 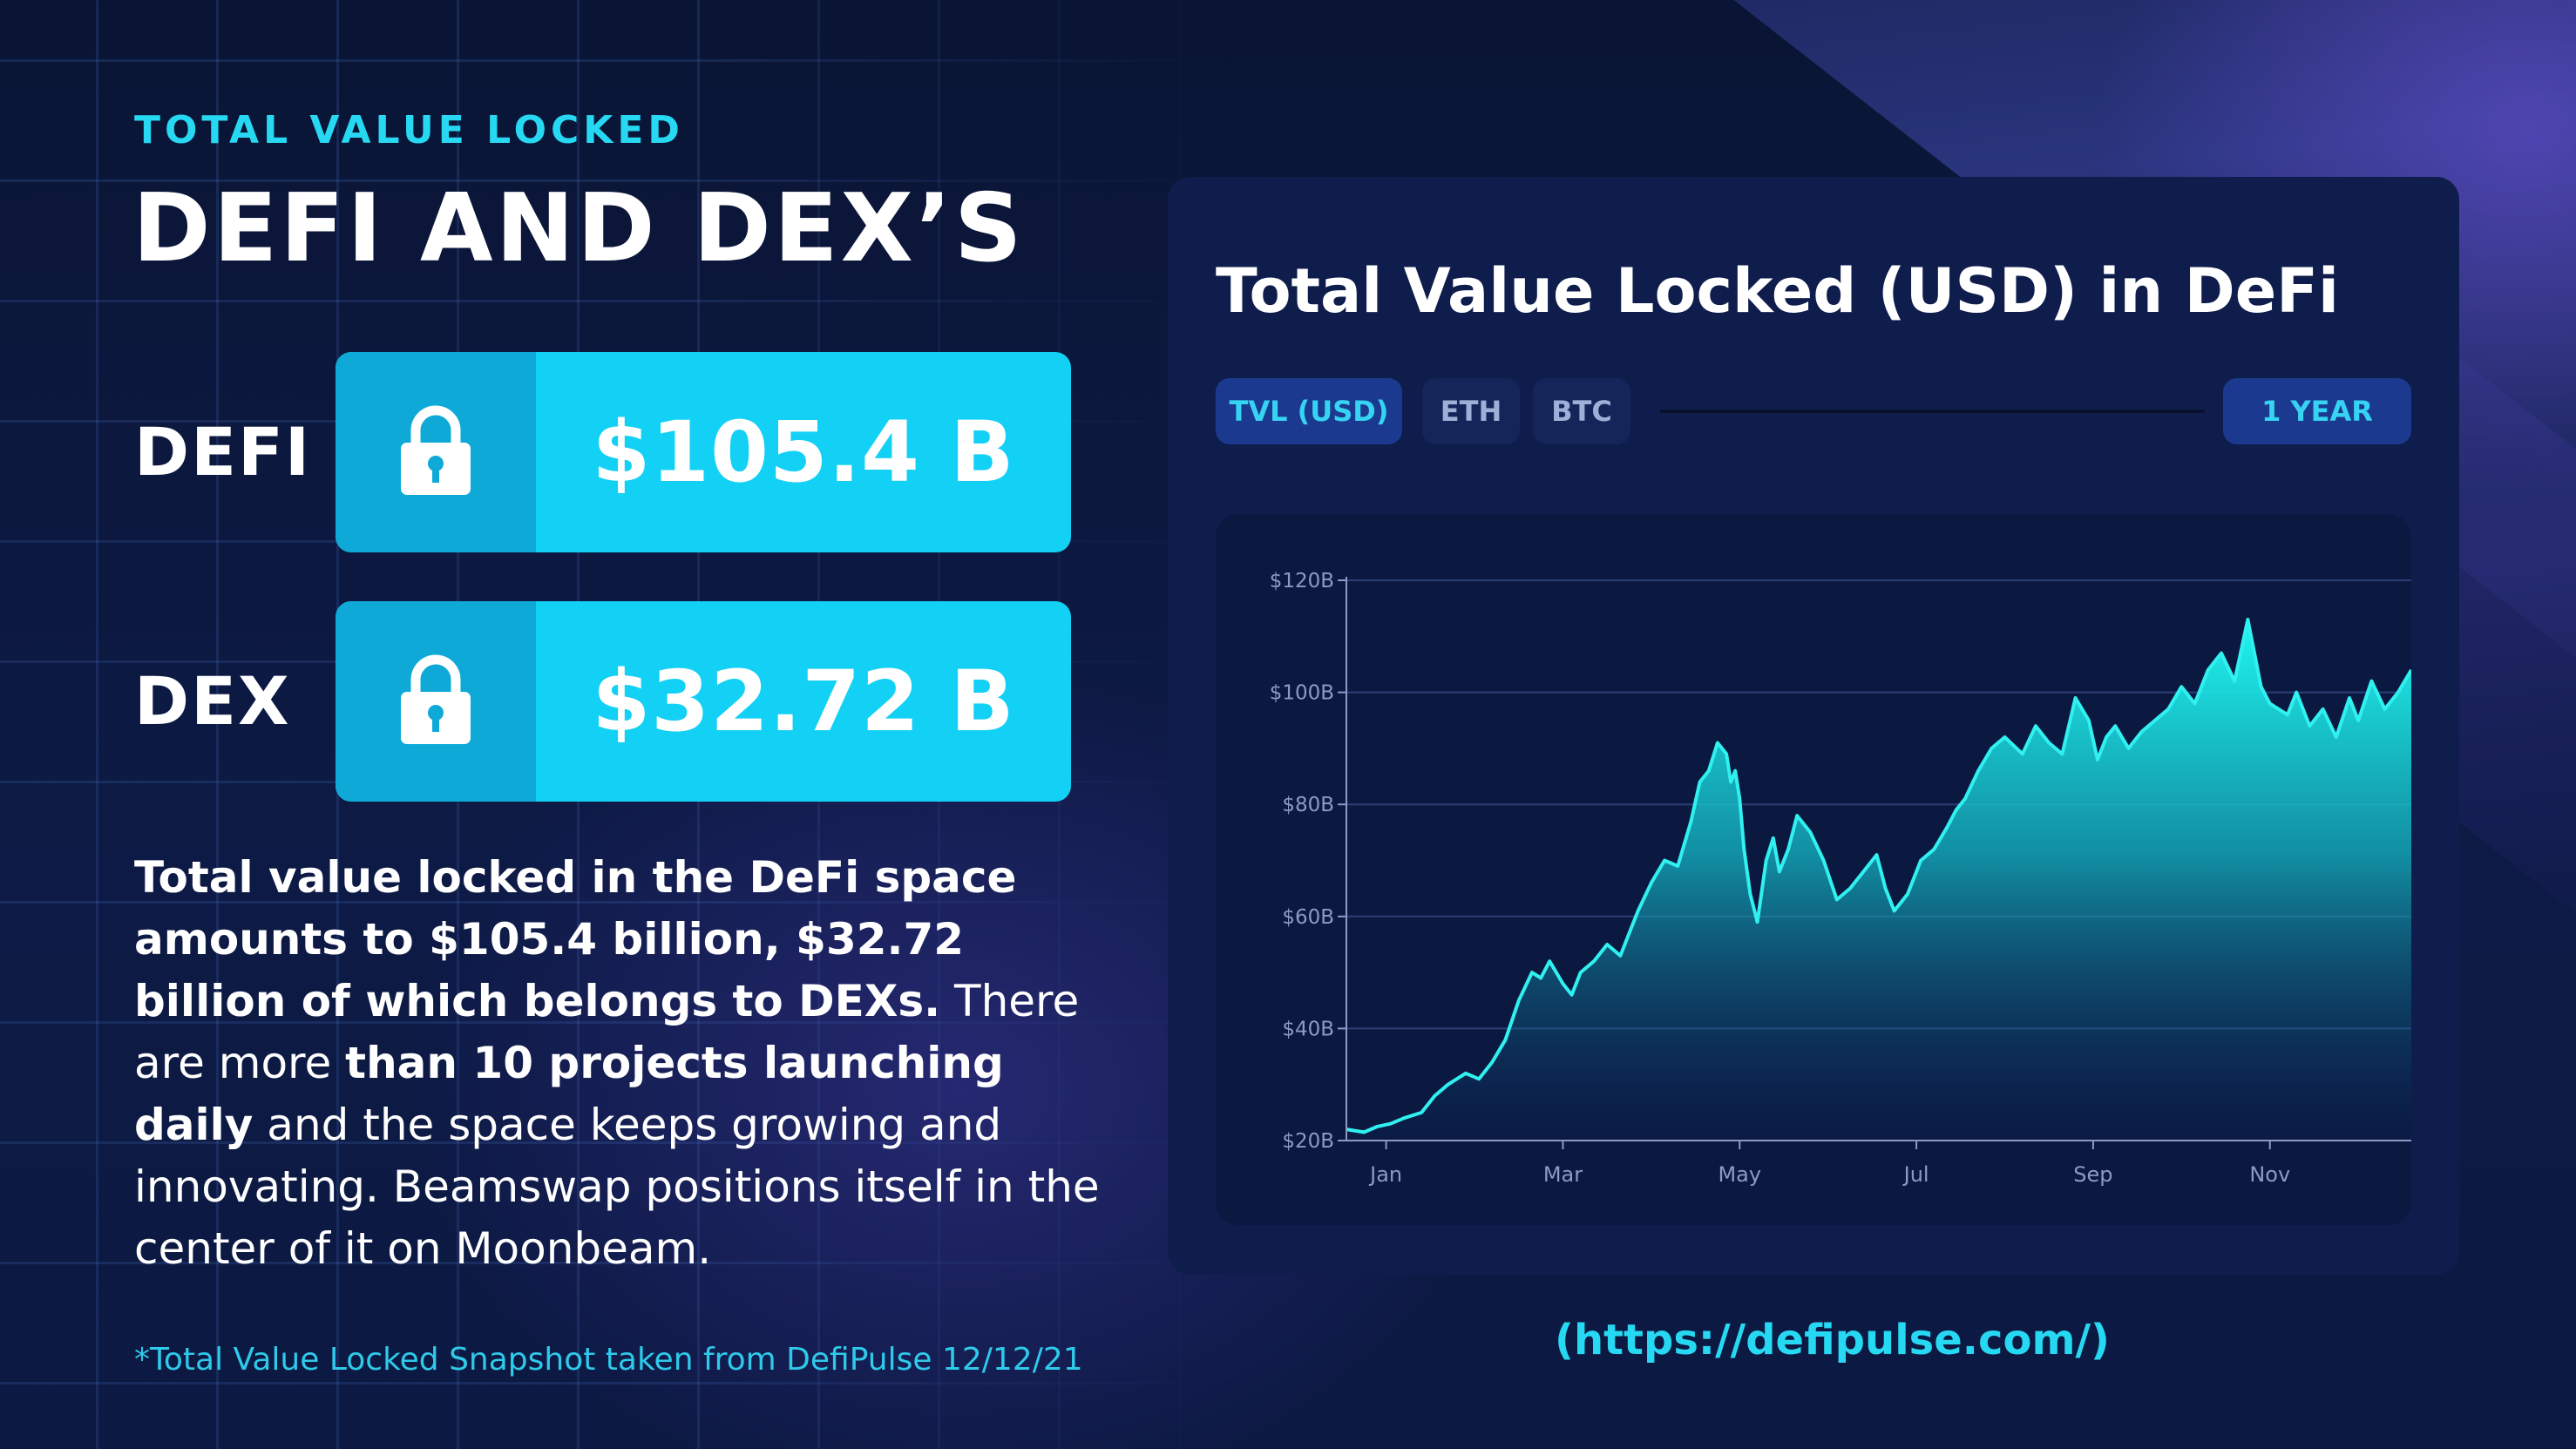 I want to click on stat-card: $105.4 B, so click(x=703, y=452).